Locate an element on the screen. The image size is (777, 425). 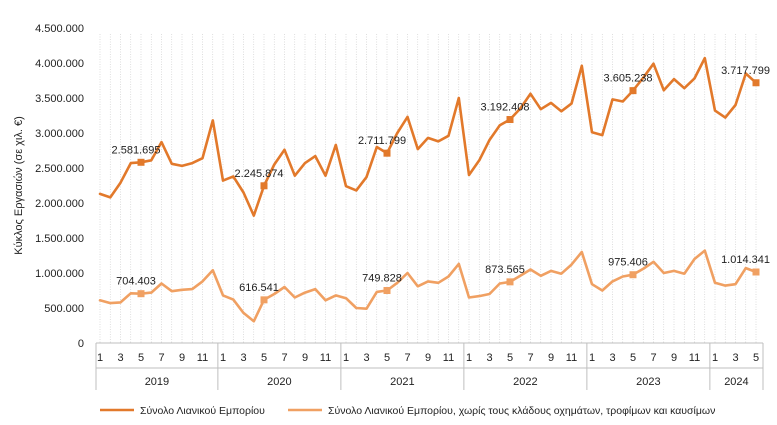
y-tick-label: 1.000.000 is located at coordinates (59, 274).